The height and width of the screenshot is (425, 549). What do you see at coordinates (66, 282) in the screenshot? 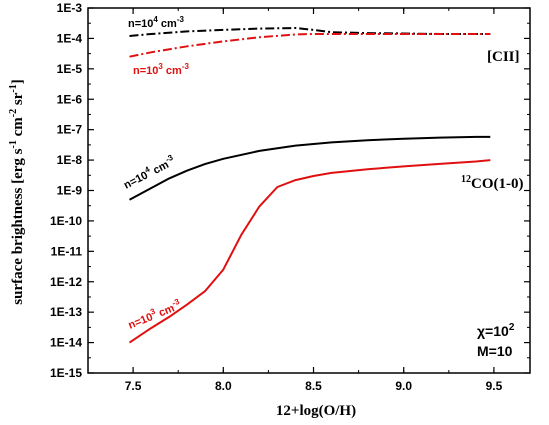
I see `y-tick-label: 1E-12` at bounding box center [66, 282].